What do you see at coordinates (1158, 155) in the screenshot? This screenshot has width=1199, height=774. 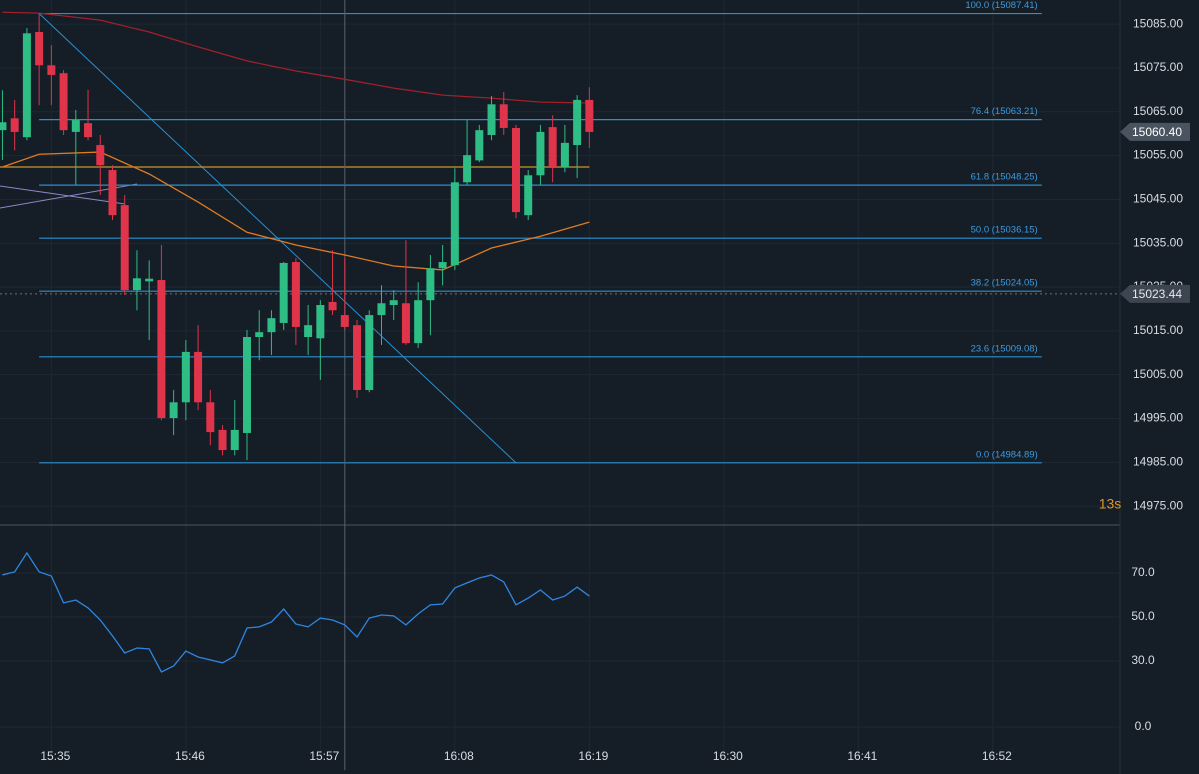 I see `y-tick-label: 15055.00` at bounding box center [1158, 155].